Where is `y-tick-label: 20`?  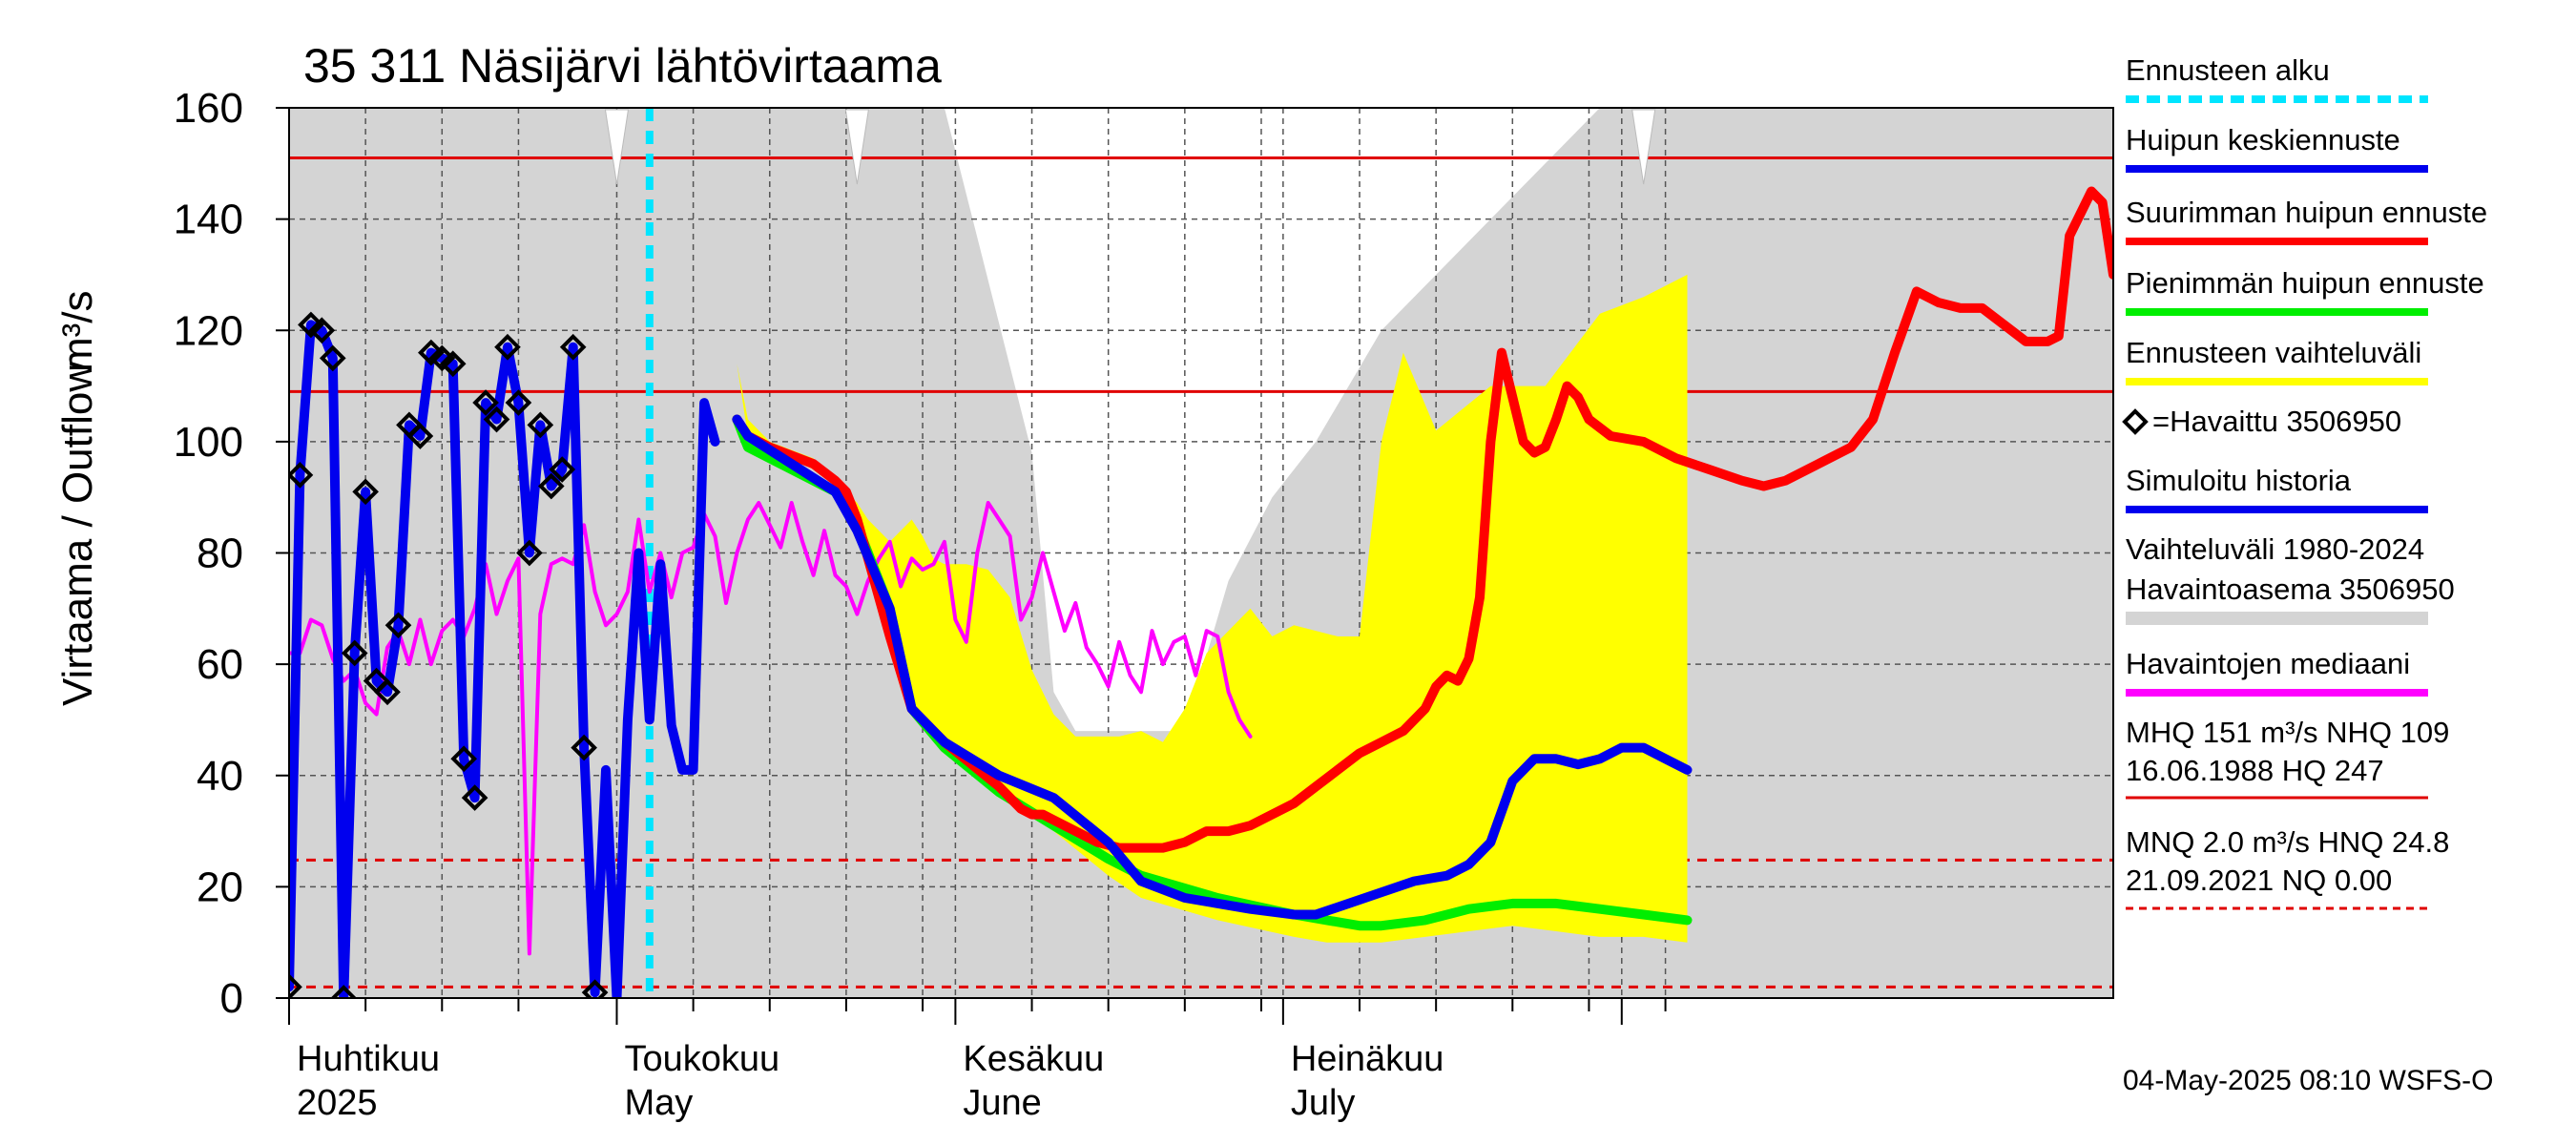
y-tick-label: 20 is located at coordinates (220, 887).